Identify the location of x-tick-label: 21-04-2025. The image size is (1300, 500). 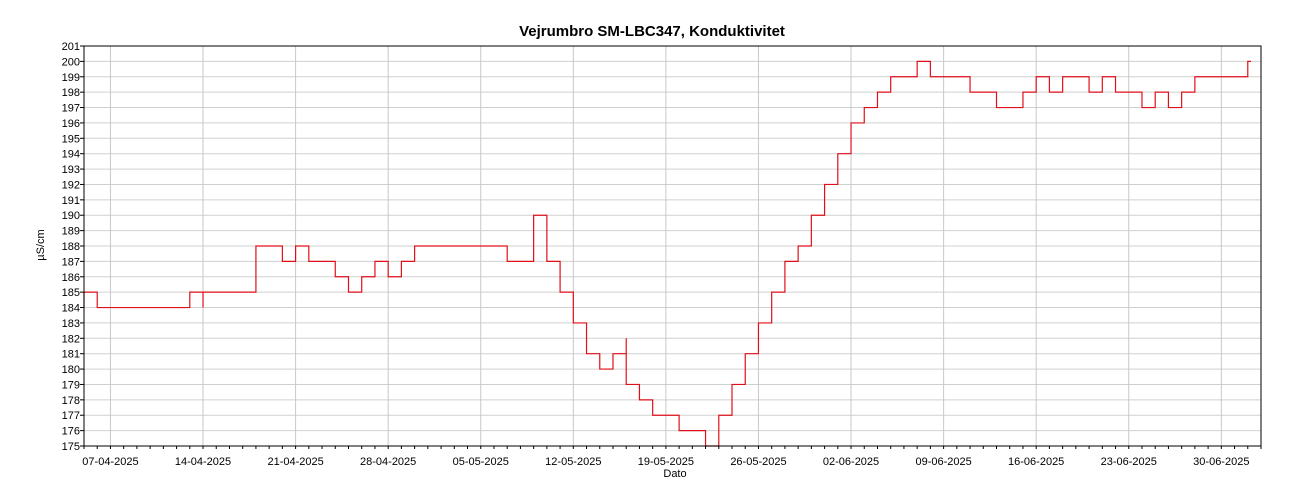
(295, 462).